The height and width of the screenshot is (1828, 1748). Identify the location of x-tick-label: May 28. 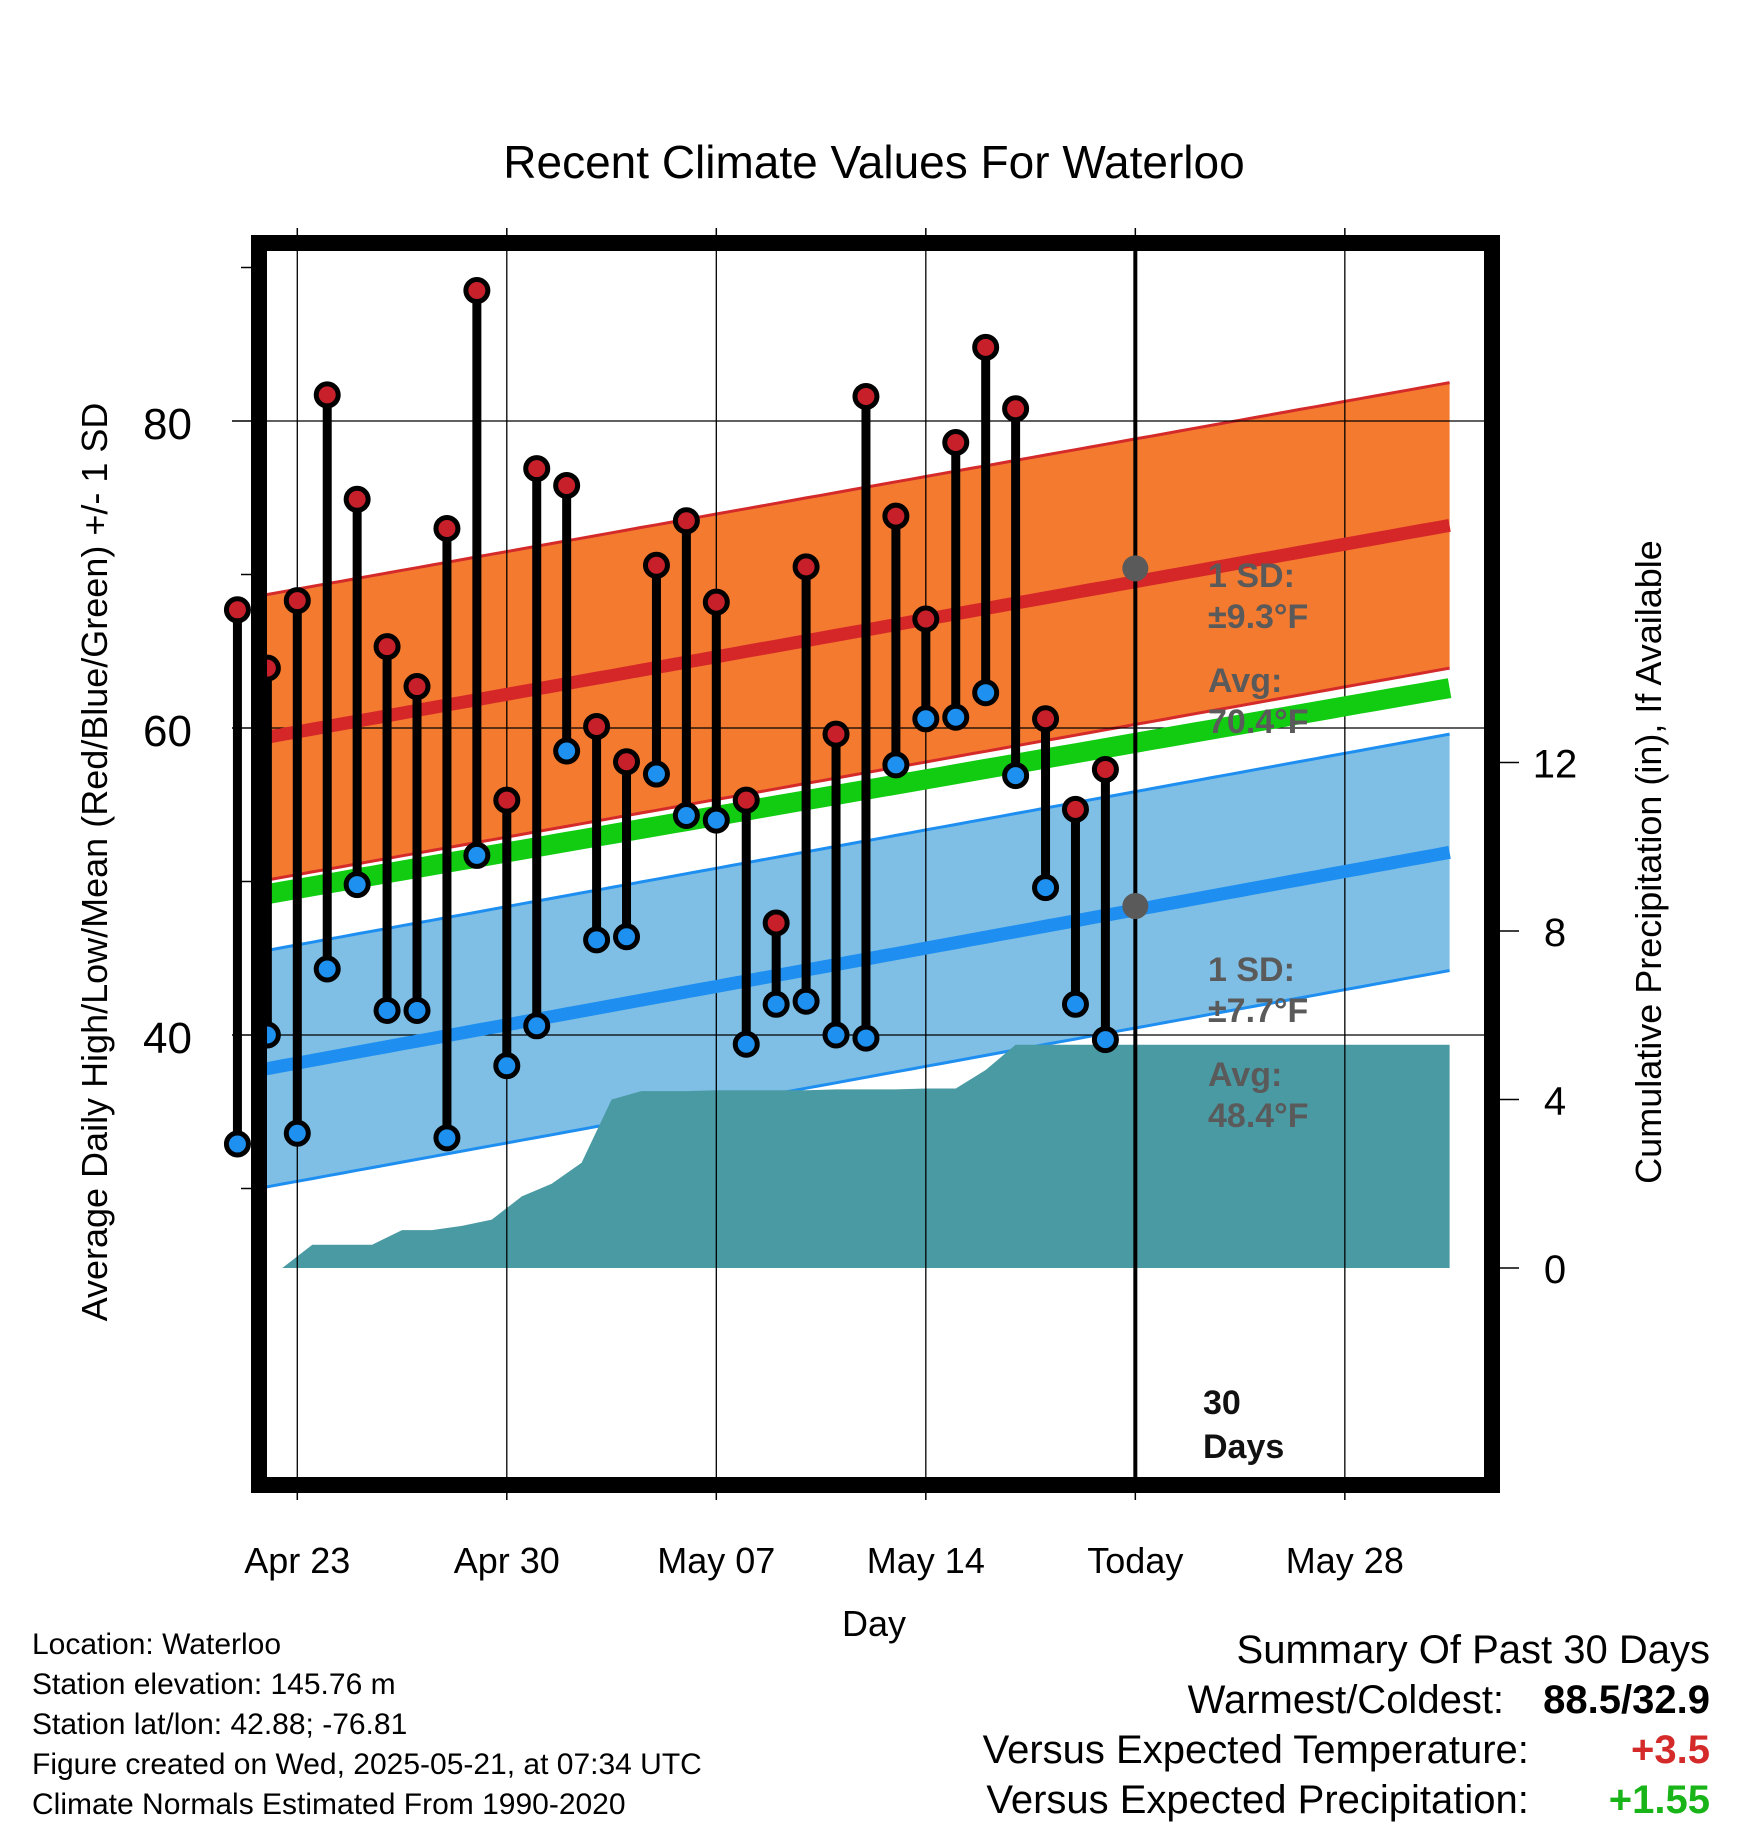
(1345, 1560).